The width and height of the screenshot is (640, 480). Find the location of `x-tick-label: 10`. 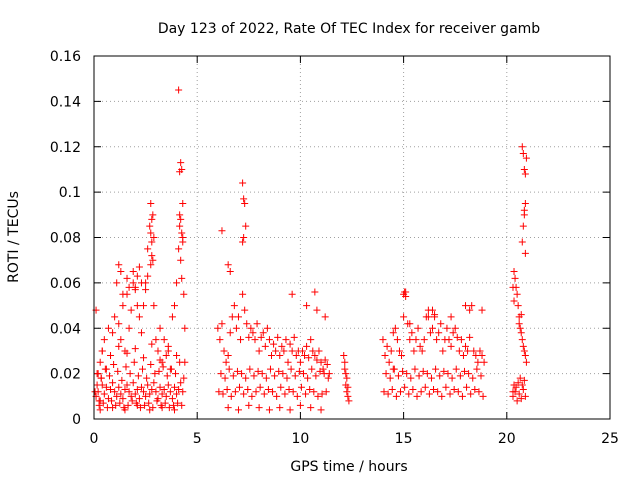

x-tick-label: 10 is located at coordinates (300, 439).